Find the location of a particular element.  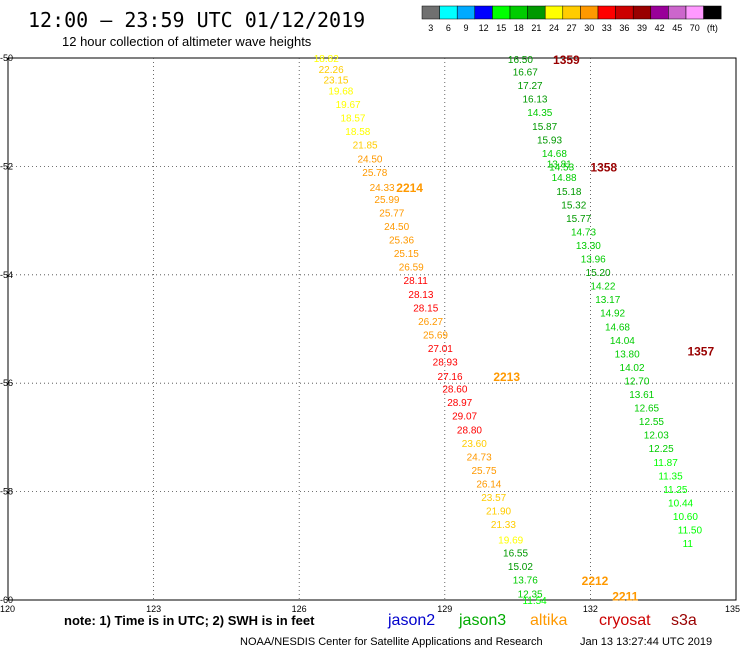

colorbar-label: 70 is located at coordinates (695, 28).